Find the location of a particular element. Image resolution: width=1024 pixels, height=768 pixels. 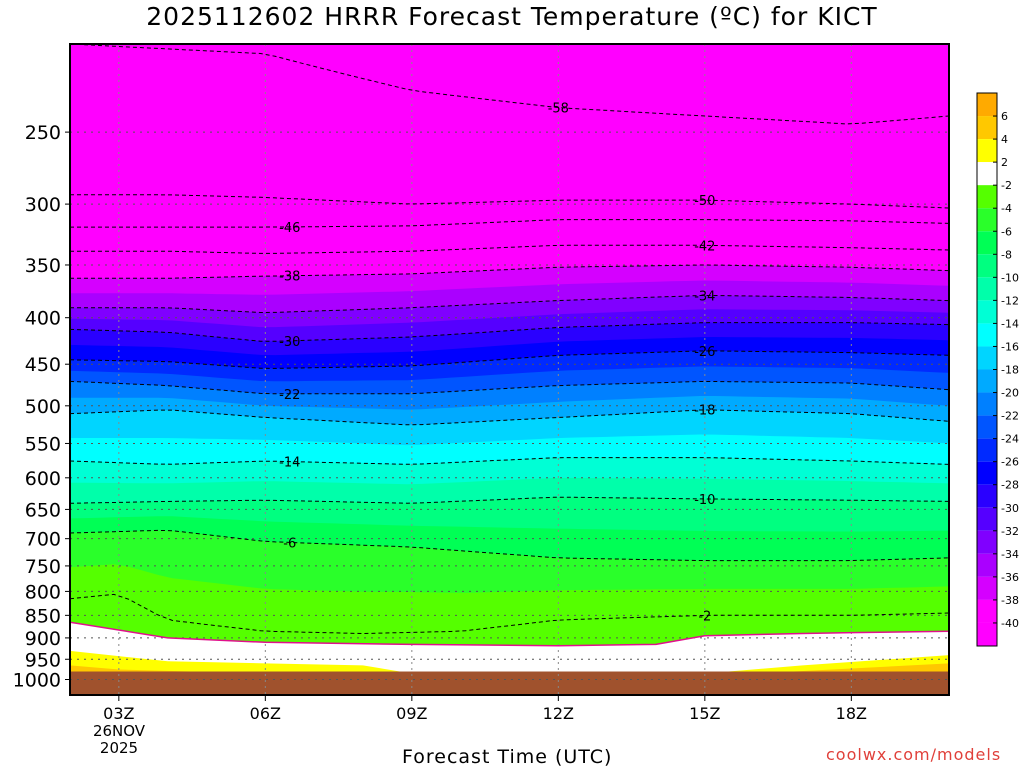

colorbar-label: -34 is located at coordinates (1010, 554).